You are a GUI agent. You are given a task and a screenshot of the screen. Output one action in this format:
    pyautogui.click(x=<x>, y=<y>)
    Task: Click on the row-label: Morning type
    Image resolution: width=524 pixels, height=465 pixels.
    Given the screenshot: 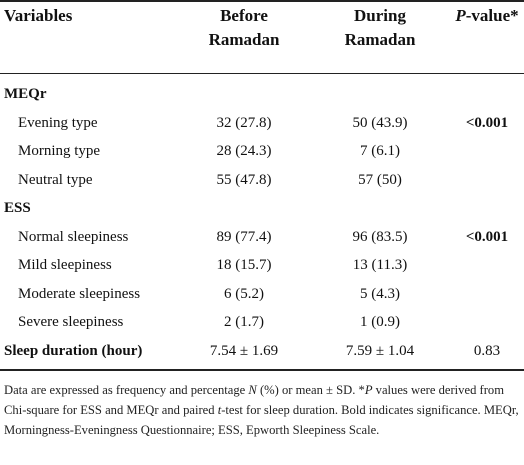 What is the action you would take?
    pyautogui.click(x=59, y=151)
    